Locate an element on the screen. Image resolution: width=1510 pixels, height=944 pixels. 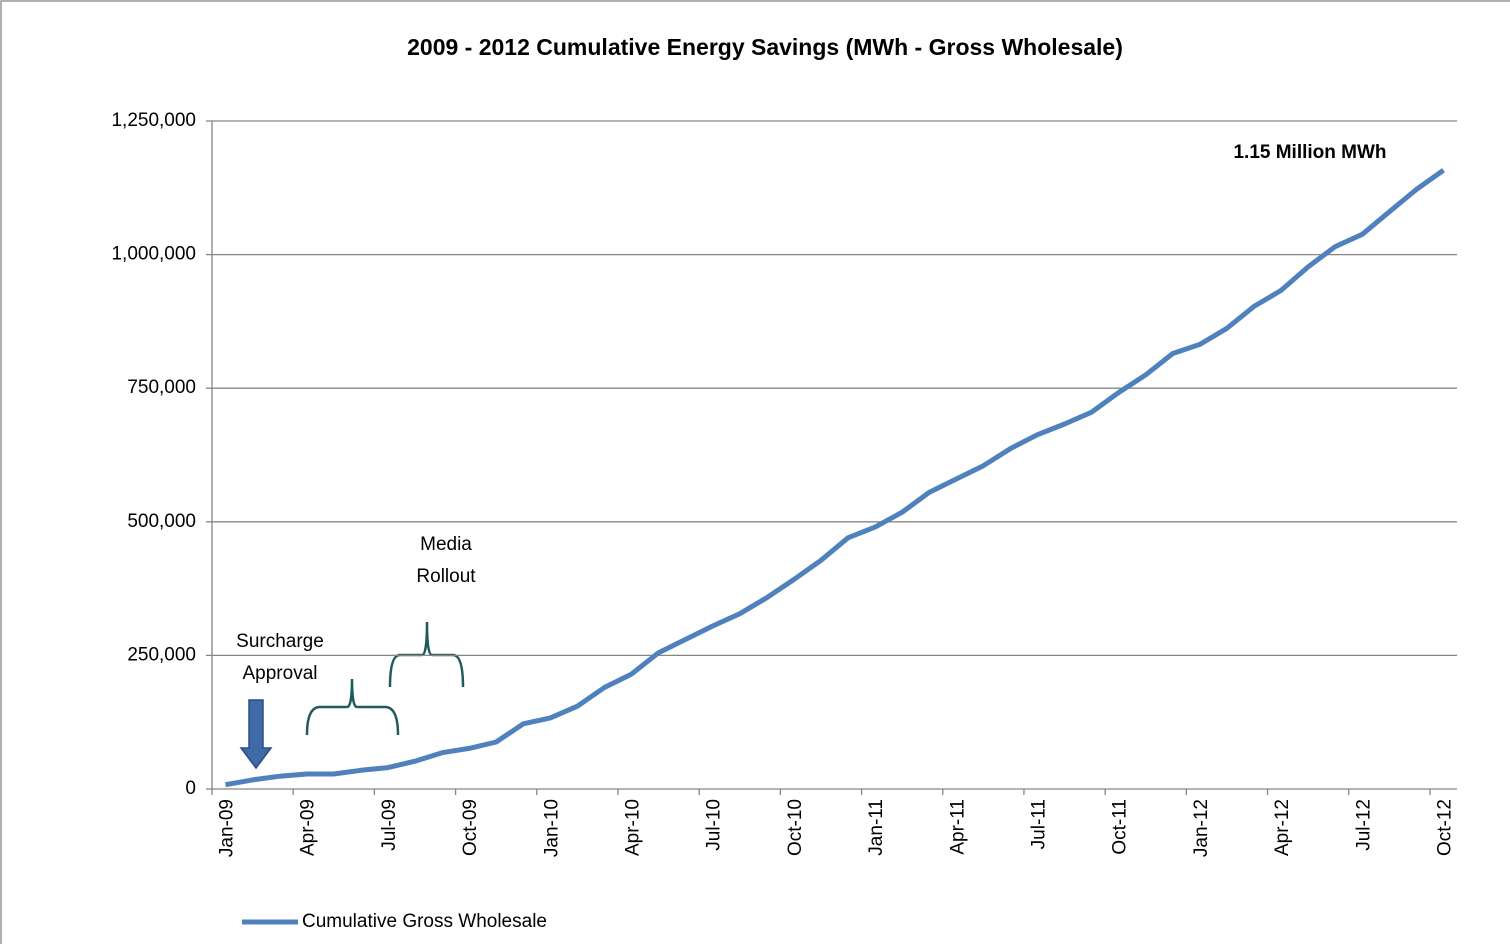
x-tick-label: Jan-12 is located at coordinates (1201, 828).